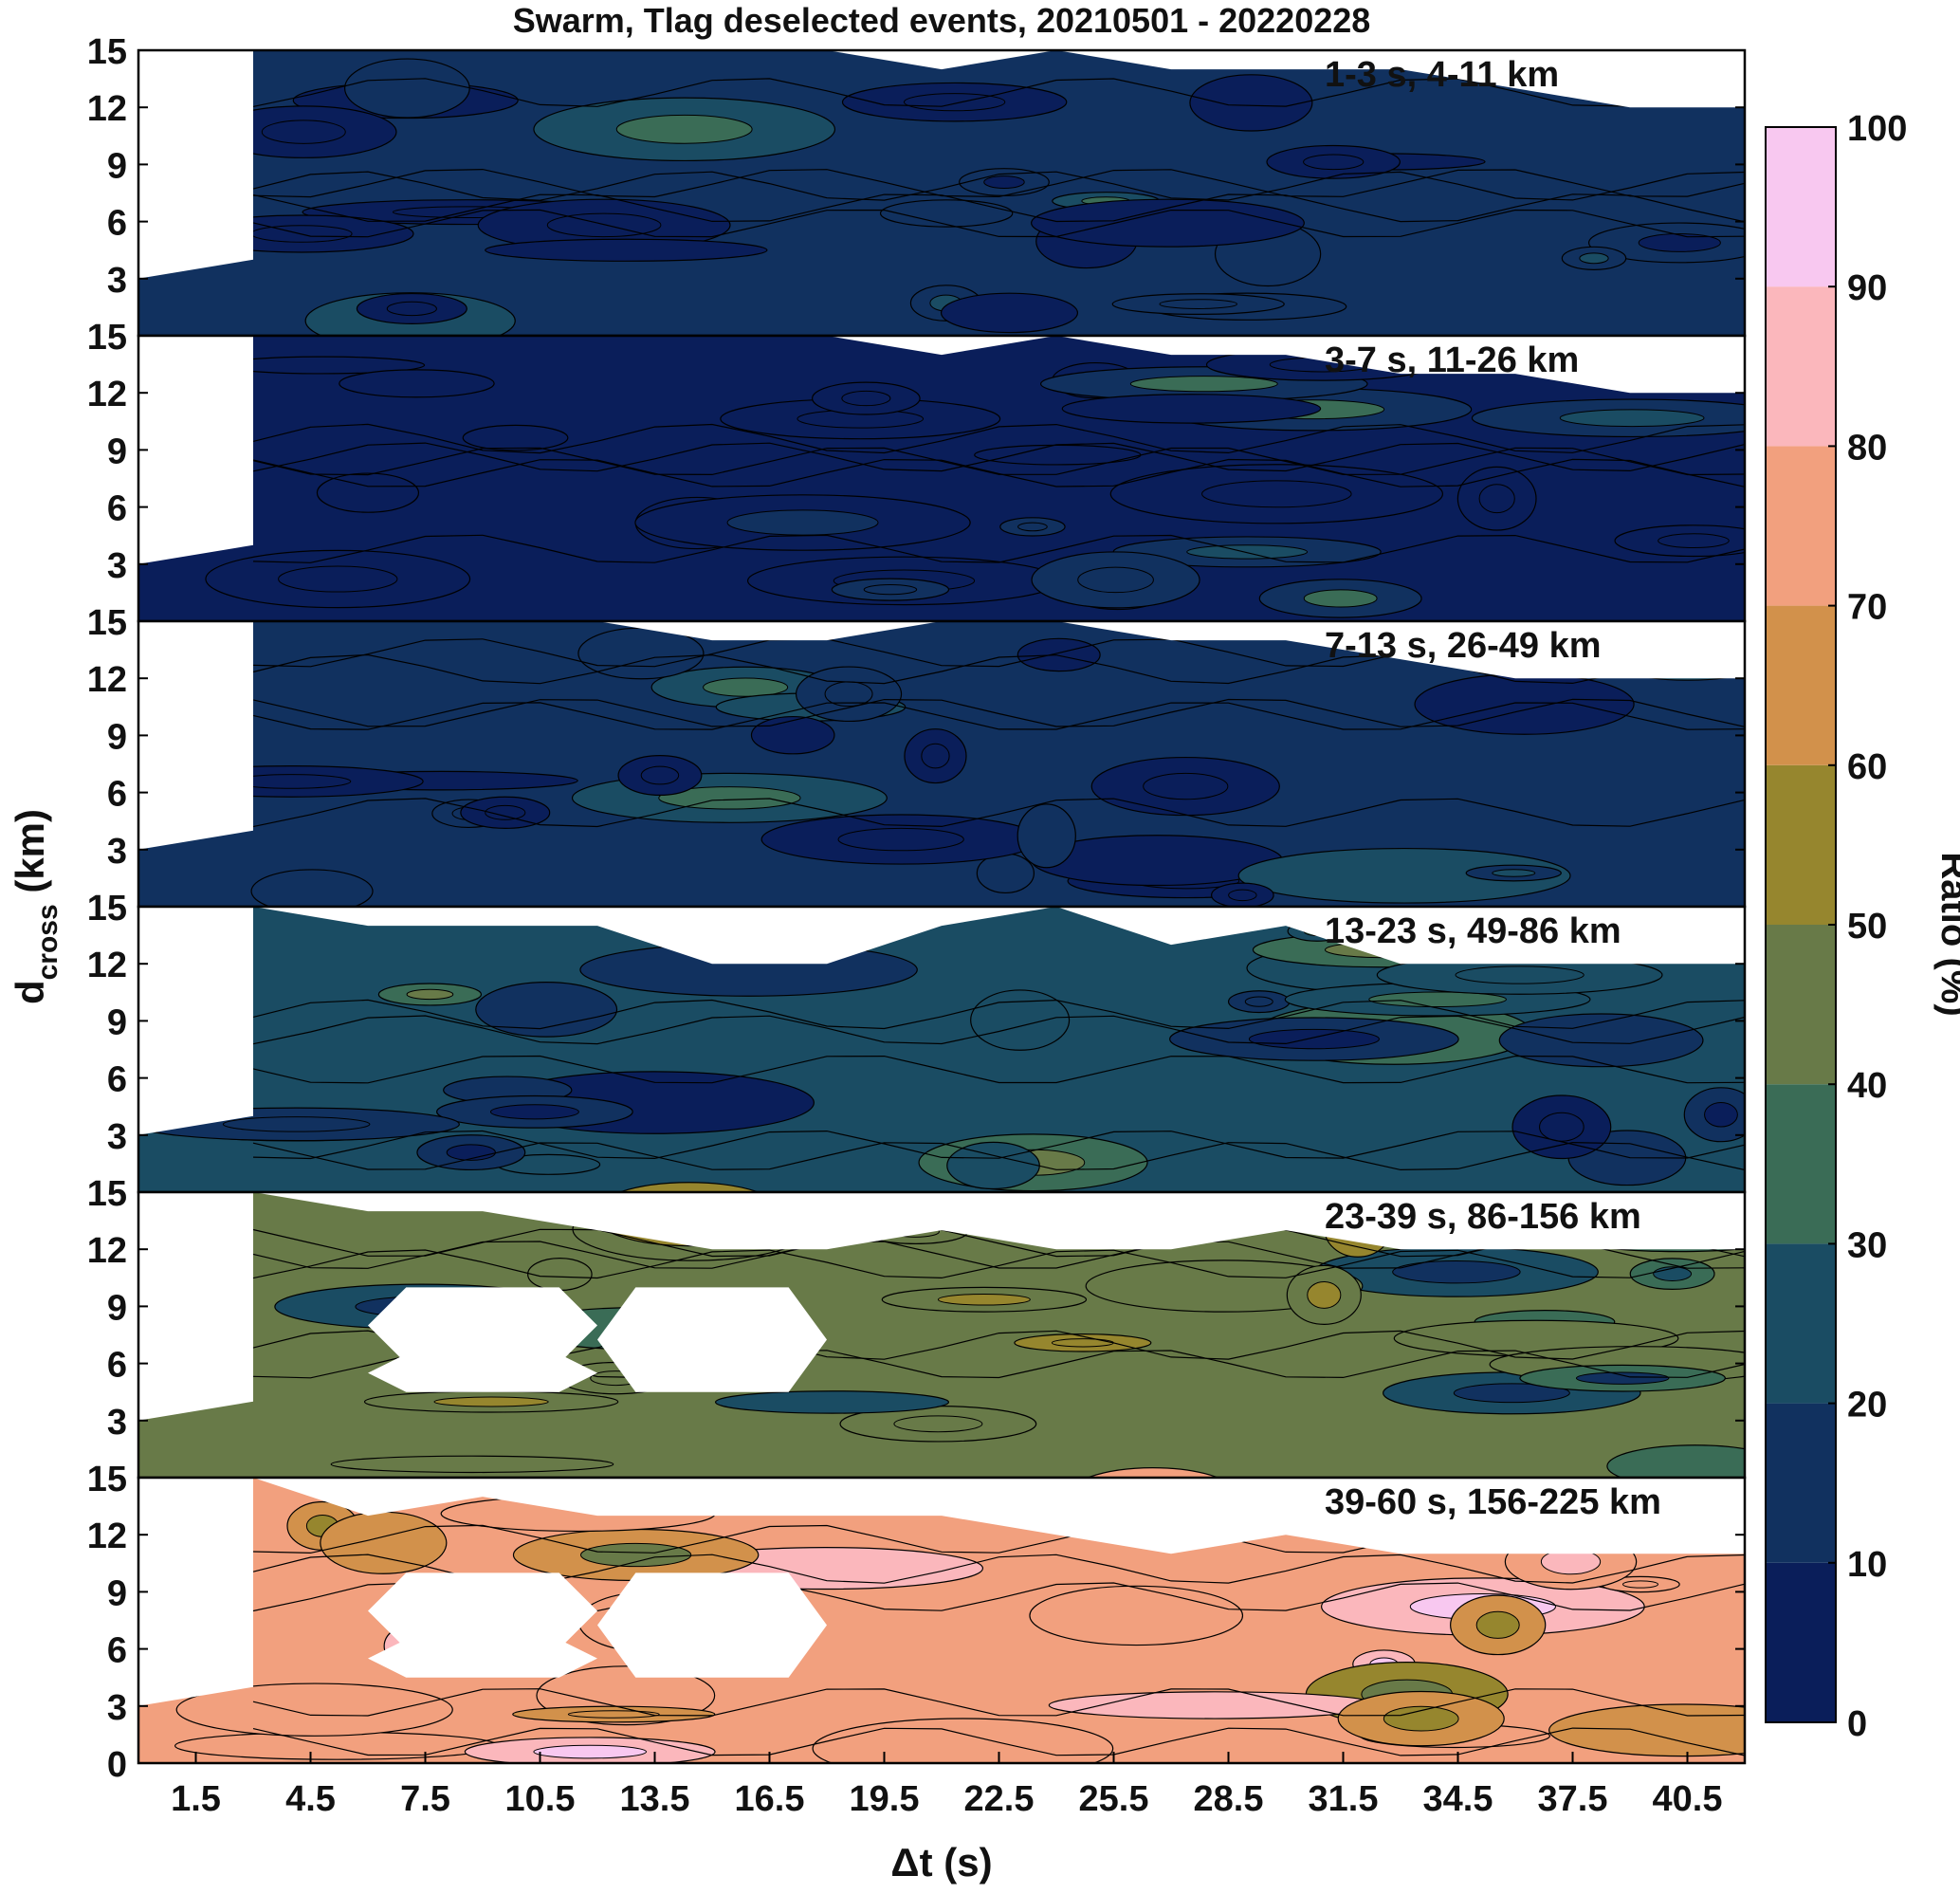 The height and width of the screenshot is (1894, 1960). Describe the element at coordinates (1688, 1799) in the screenshot. I see `x-tick-label: 40.5` at that location.